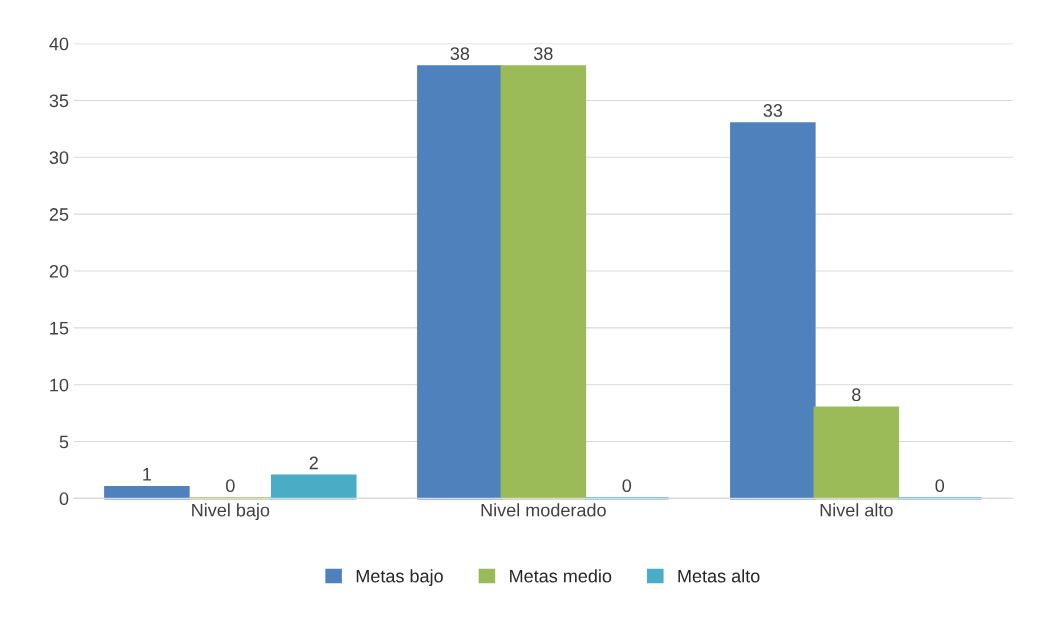  I want to click on x-tick-label: Nivel moderado, so click(543, 510).